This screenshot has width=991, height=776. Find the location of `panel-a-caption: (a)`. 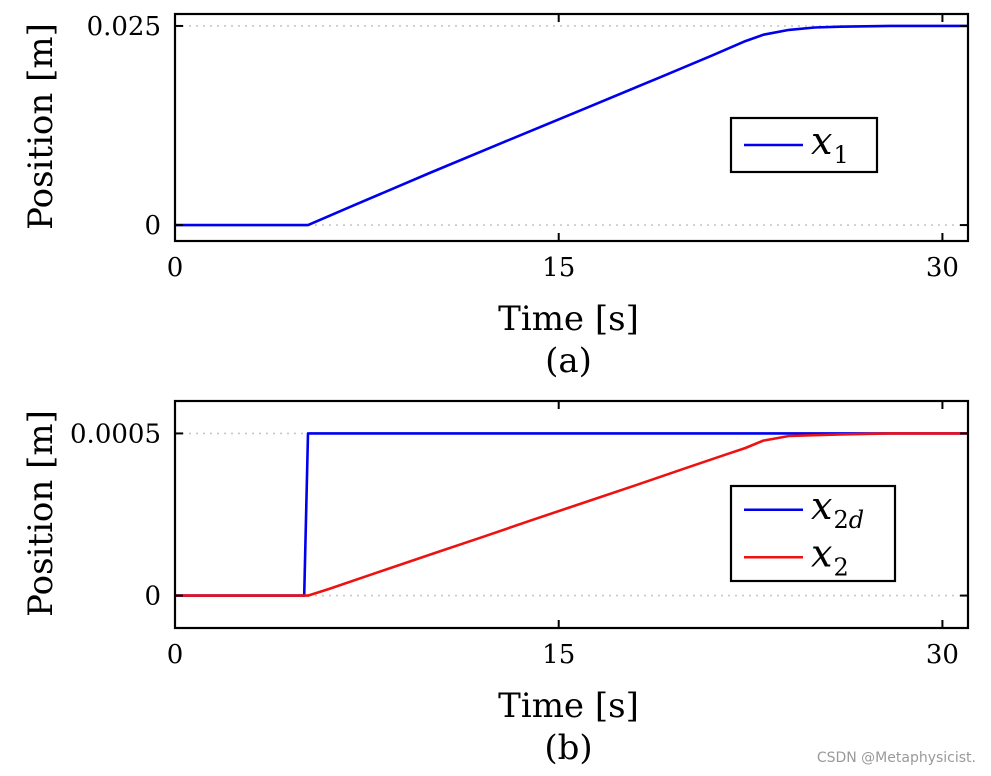

panel-a-caption: (a) is located at coordinates (568, 361).